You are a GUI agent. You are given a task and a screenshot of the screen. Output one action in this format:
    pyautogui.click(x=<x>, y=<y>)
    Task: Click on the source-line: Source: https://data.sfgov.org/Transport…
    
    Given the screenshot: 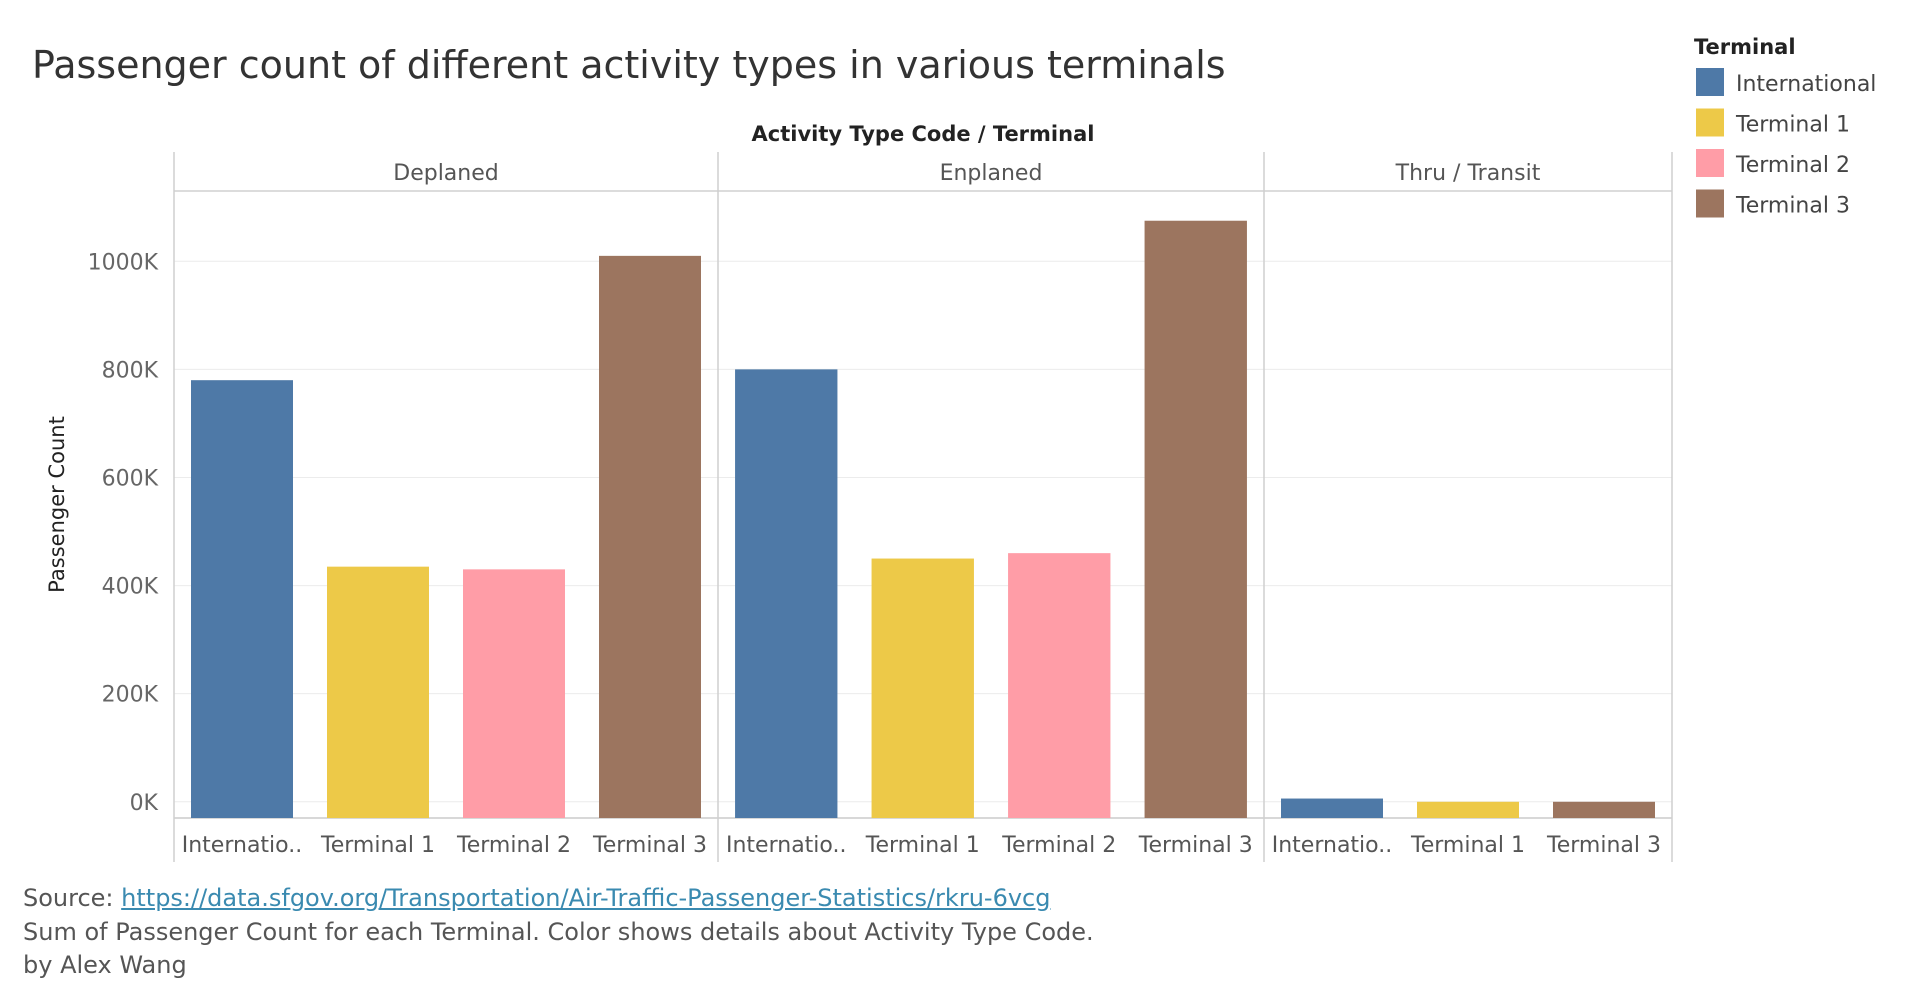 What is the action you would take?
    pyautogui.click(x=536, y=898)
    